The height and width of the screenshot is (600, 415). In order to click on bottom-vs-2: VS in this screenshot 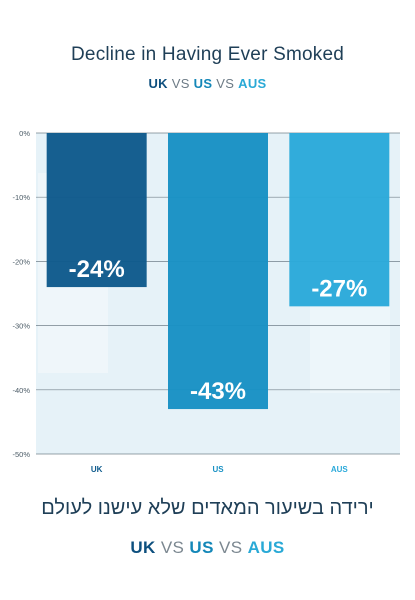, I will do `click(230, 547)`.